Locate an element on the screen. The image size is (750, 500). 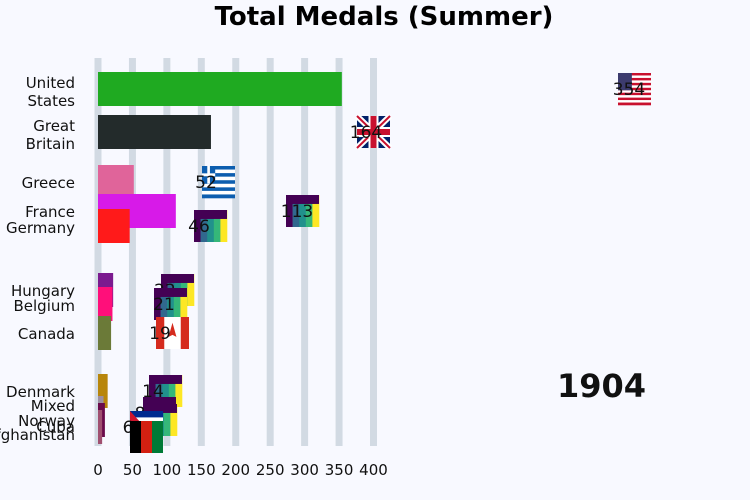
category-label: Denmark is located at coordinates (40, 392).